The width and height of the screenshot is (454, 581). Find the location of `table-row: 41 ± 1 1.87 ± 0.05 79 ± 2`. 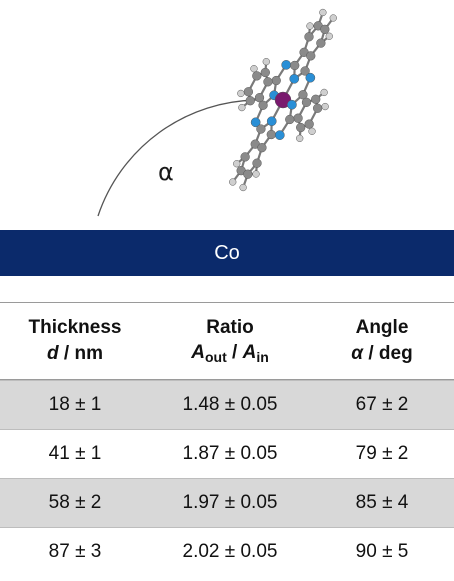

table-row: 41 ± 1 1.87 ± 0.05 79 ± 2 is located at coordinates (227, 453).